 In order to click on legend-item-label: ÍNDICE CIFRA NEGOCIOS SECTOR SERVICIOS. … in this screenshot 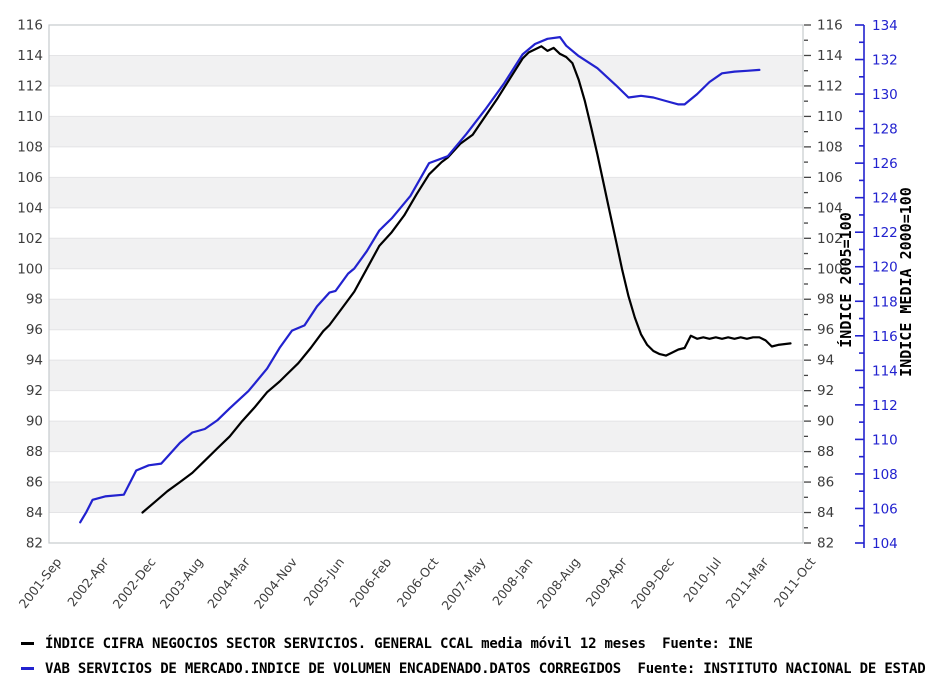, I will do `click(399, 643)`.